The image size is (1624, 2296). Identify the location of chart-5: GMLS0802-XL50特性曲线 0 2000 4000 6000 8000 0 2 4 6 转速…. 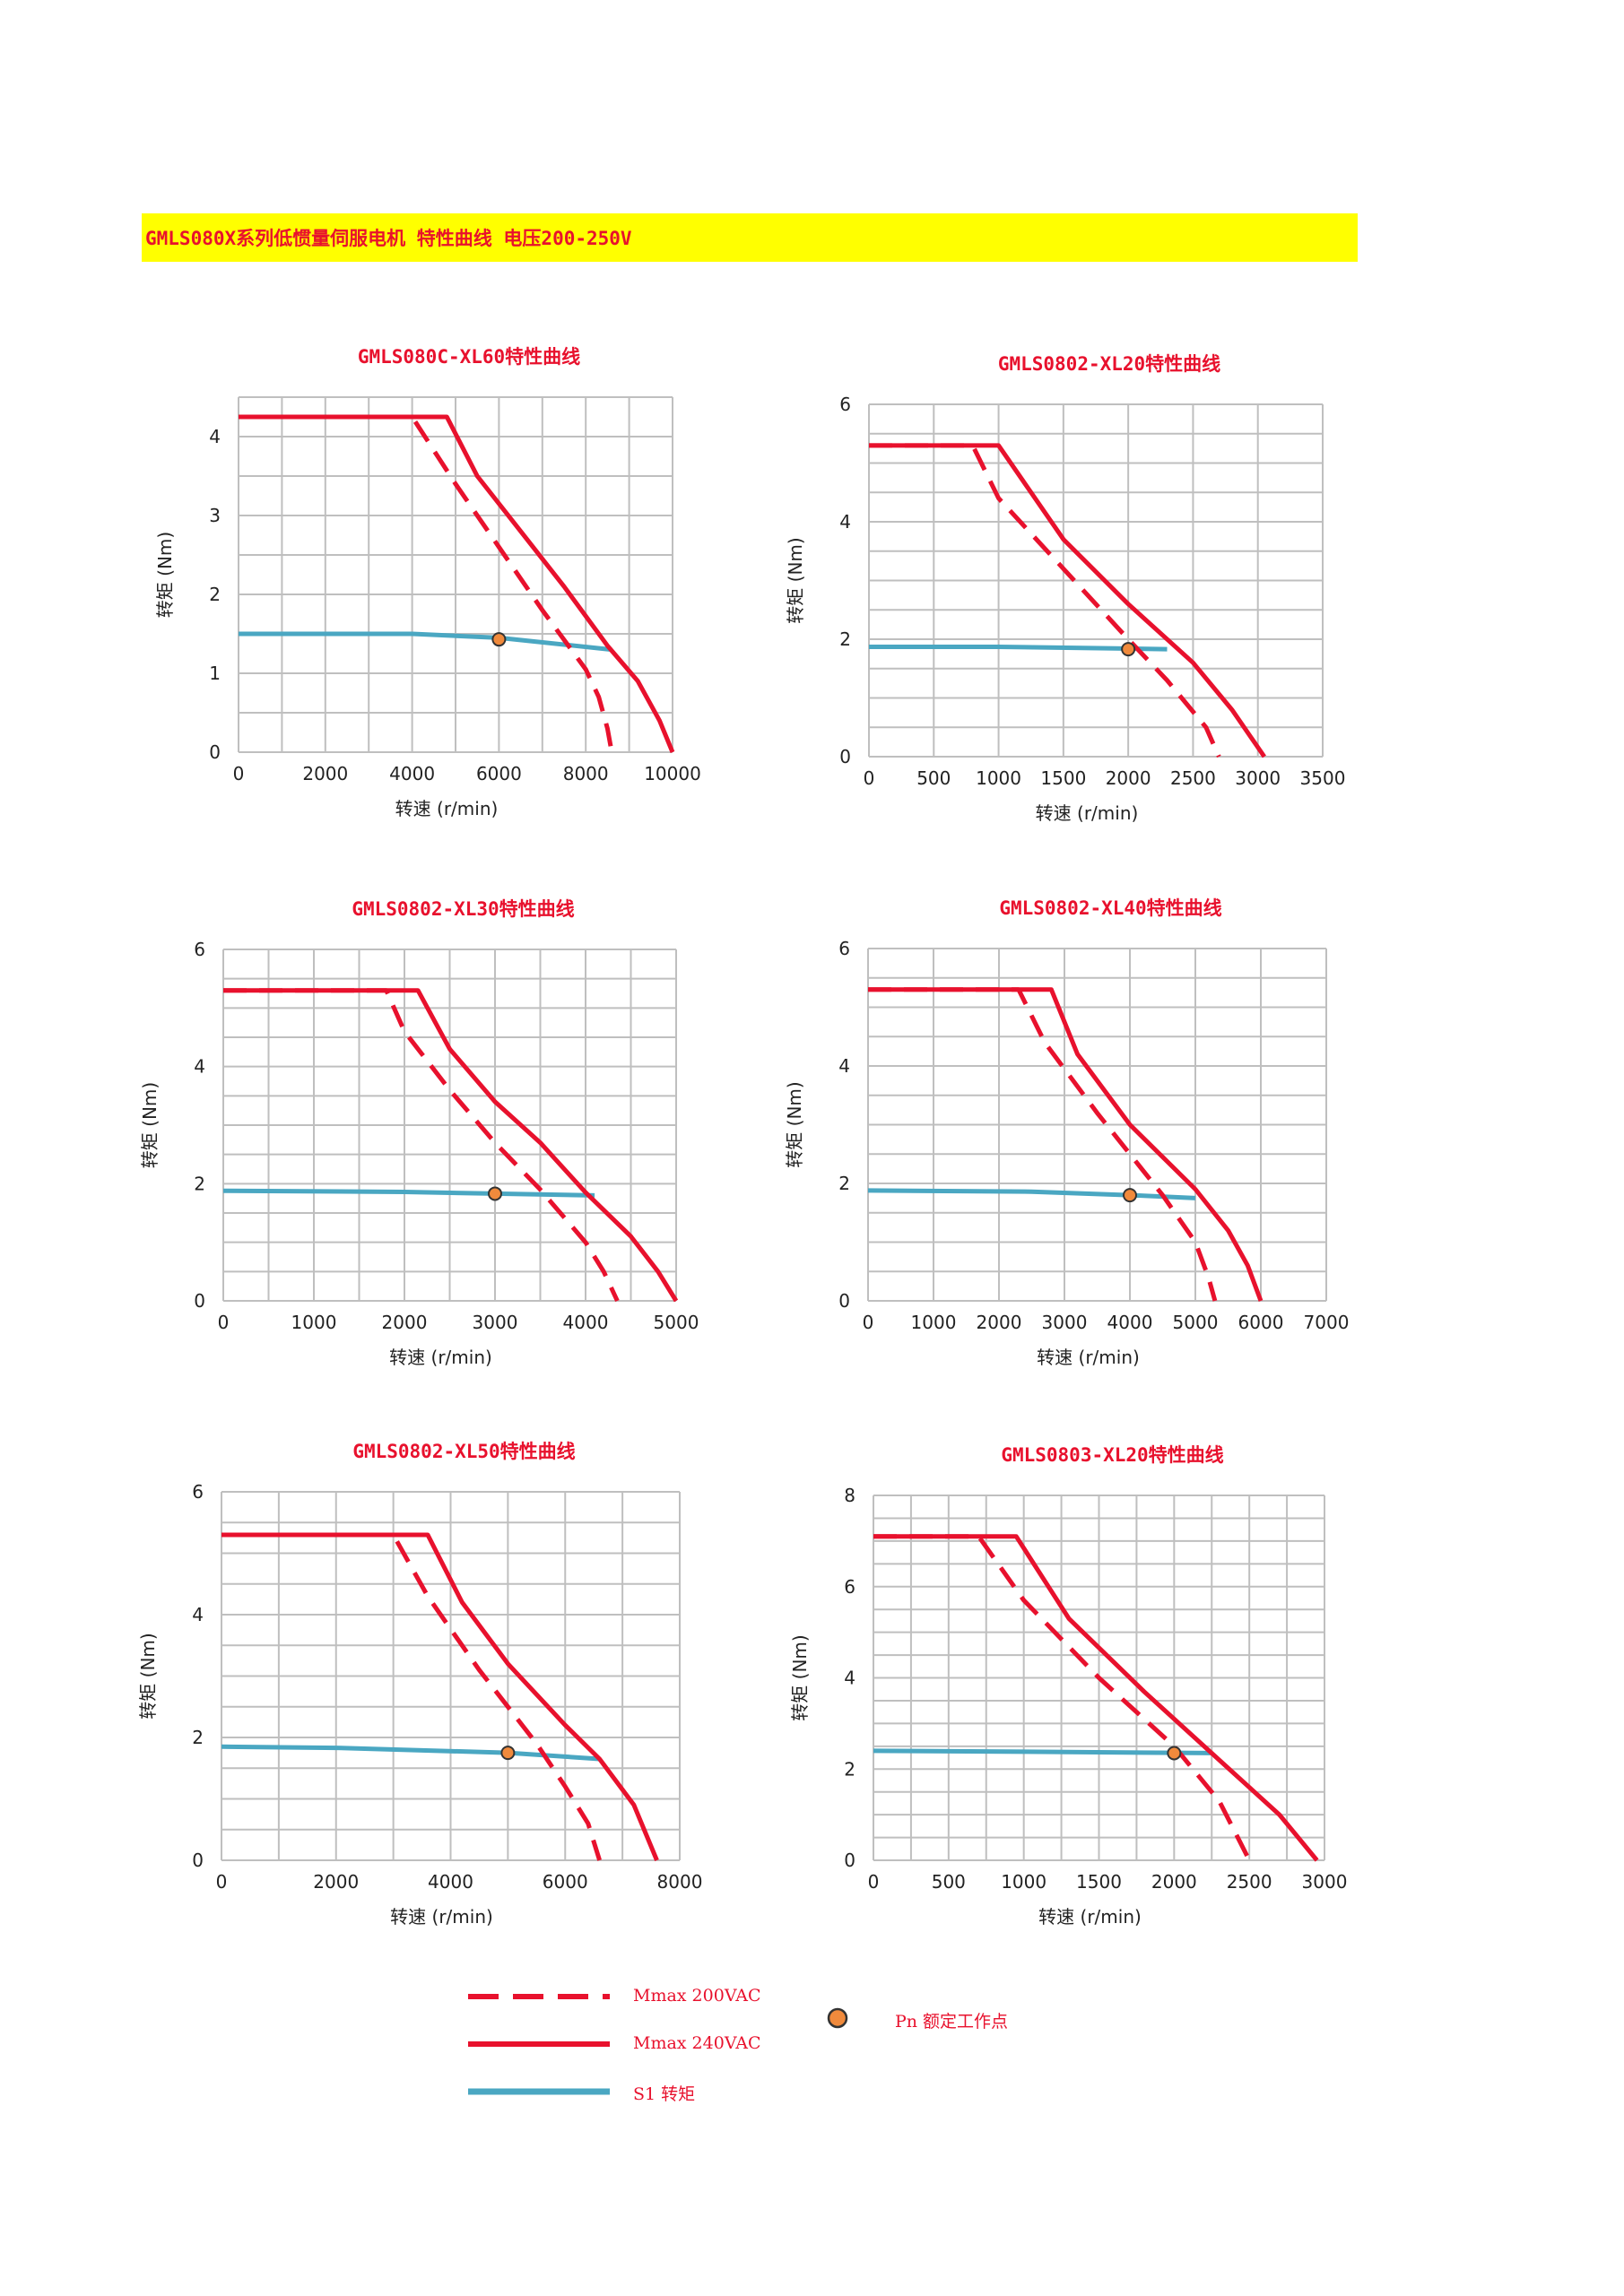
(419, 1684).